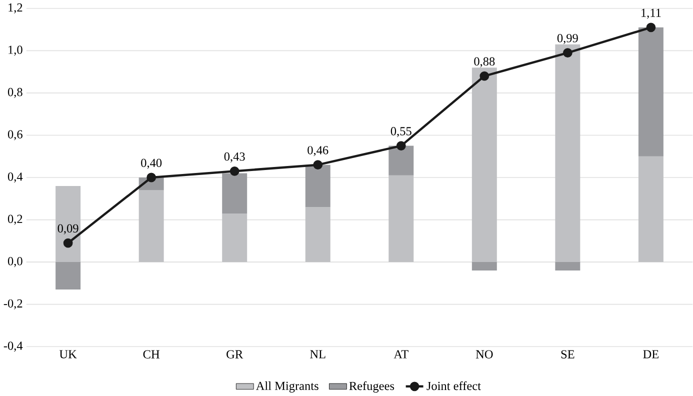  I want to click on y-tick-label: 0,4, so click(15, 177).